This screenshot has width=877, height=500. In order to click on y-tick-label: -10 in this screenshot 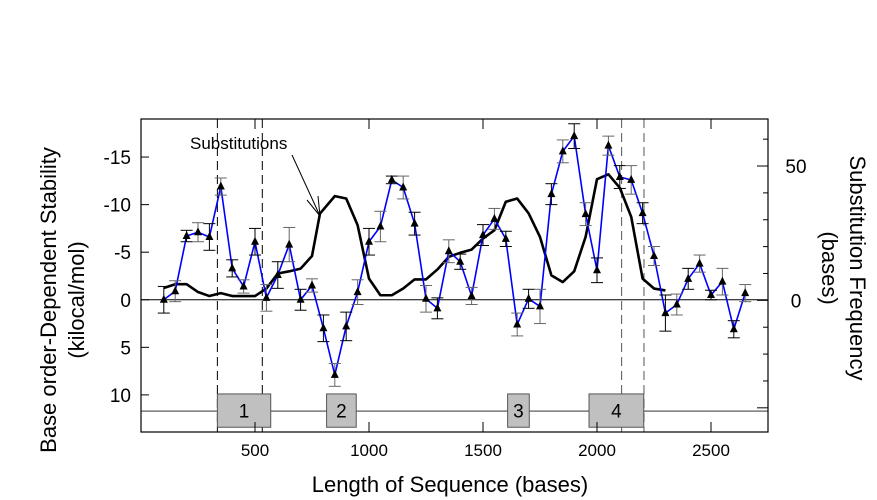, I will do `click(117, 206)`.